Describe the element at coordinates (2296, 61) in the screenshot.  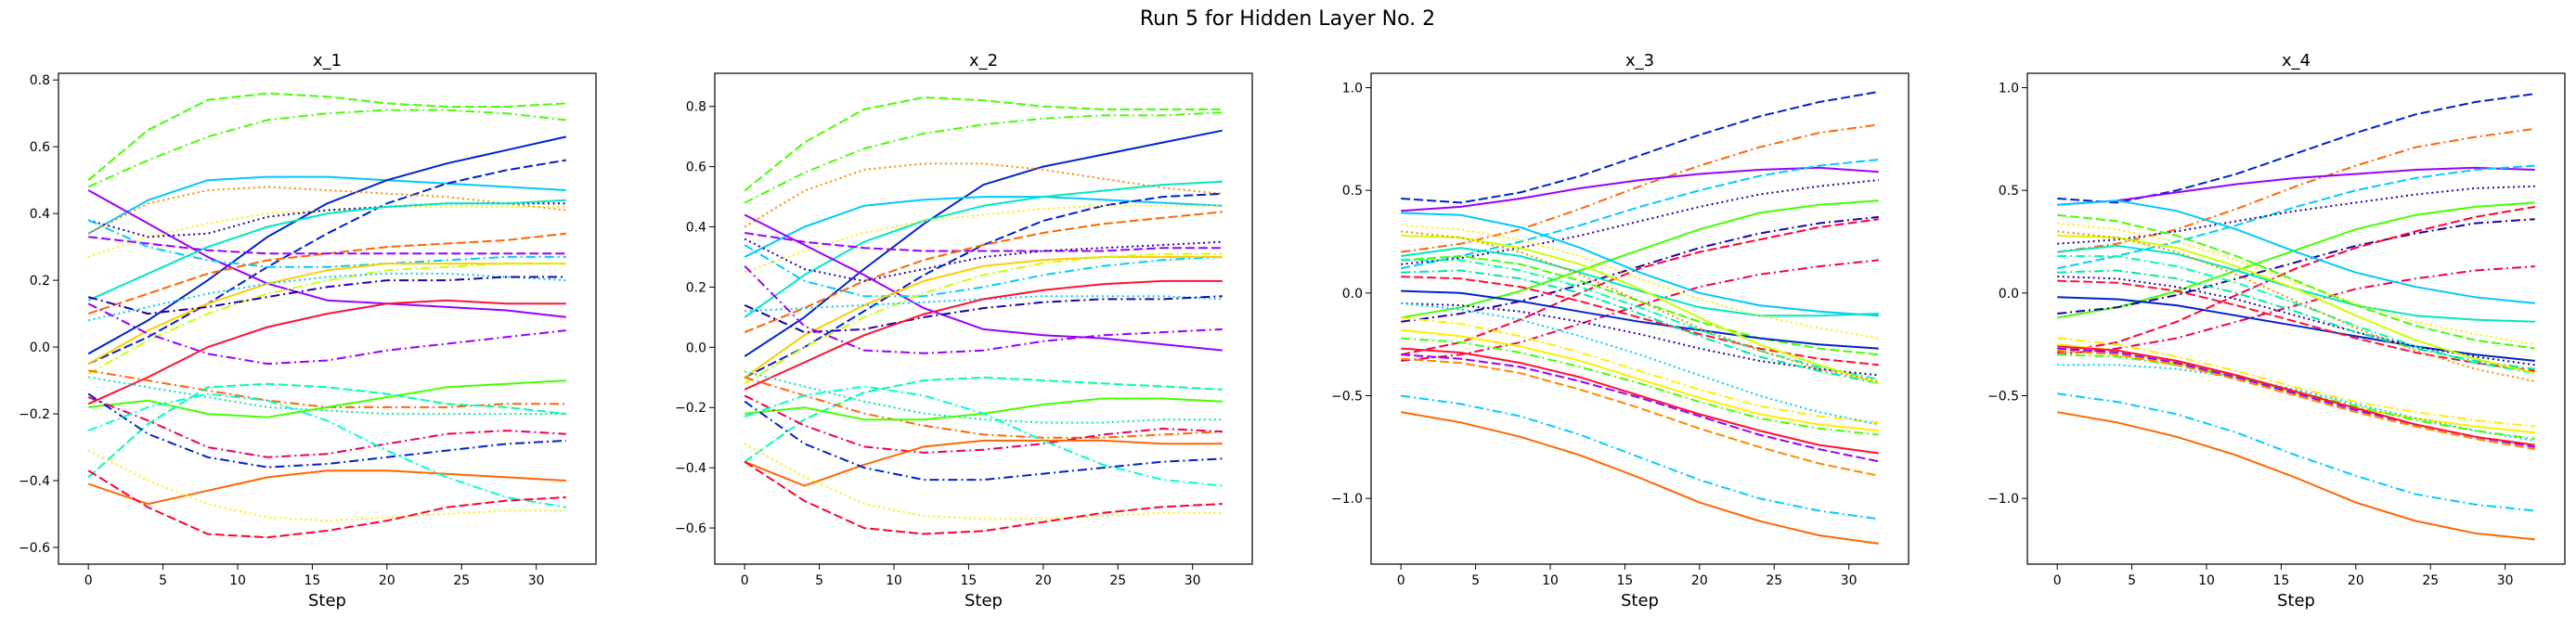
I see `subplot-title: x_4` at that location.